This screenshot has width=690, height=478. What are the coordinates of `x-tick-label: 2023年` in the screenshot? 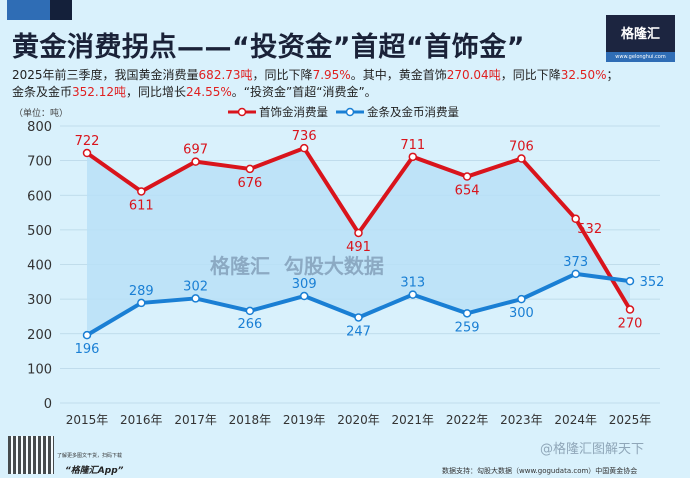 It's located at (521, 420).